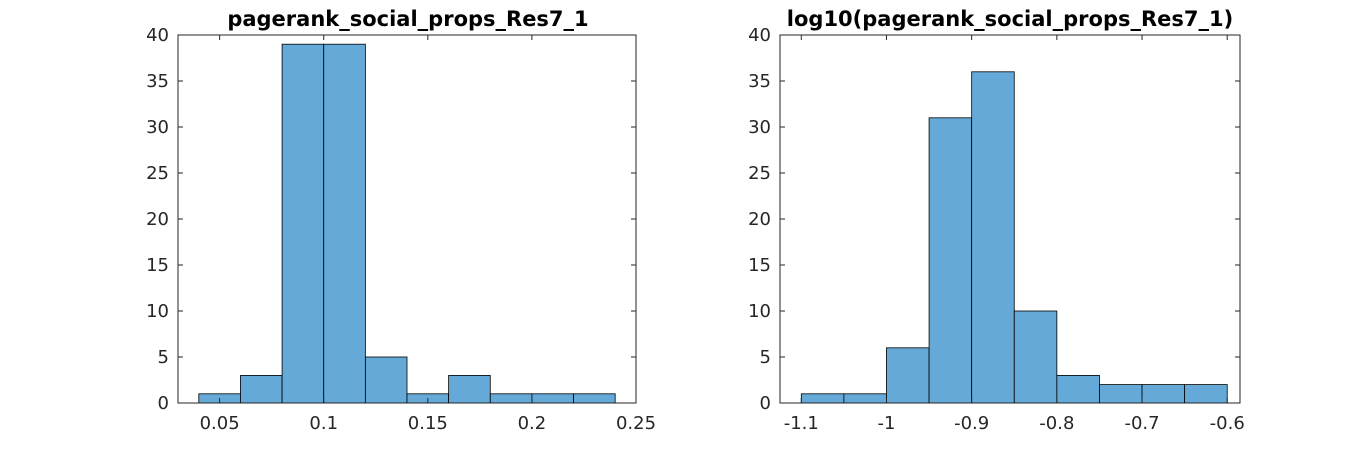 The image size is (1370, 453). Describe the element at coordinates (1010, 19) in the screenshot. I see `chart-title-2: log10(pagerank_social_props_Res7_1)` at that location.